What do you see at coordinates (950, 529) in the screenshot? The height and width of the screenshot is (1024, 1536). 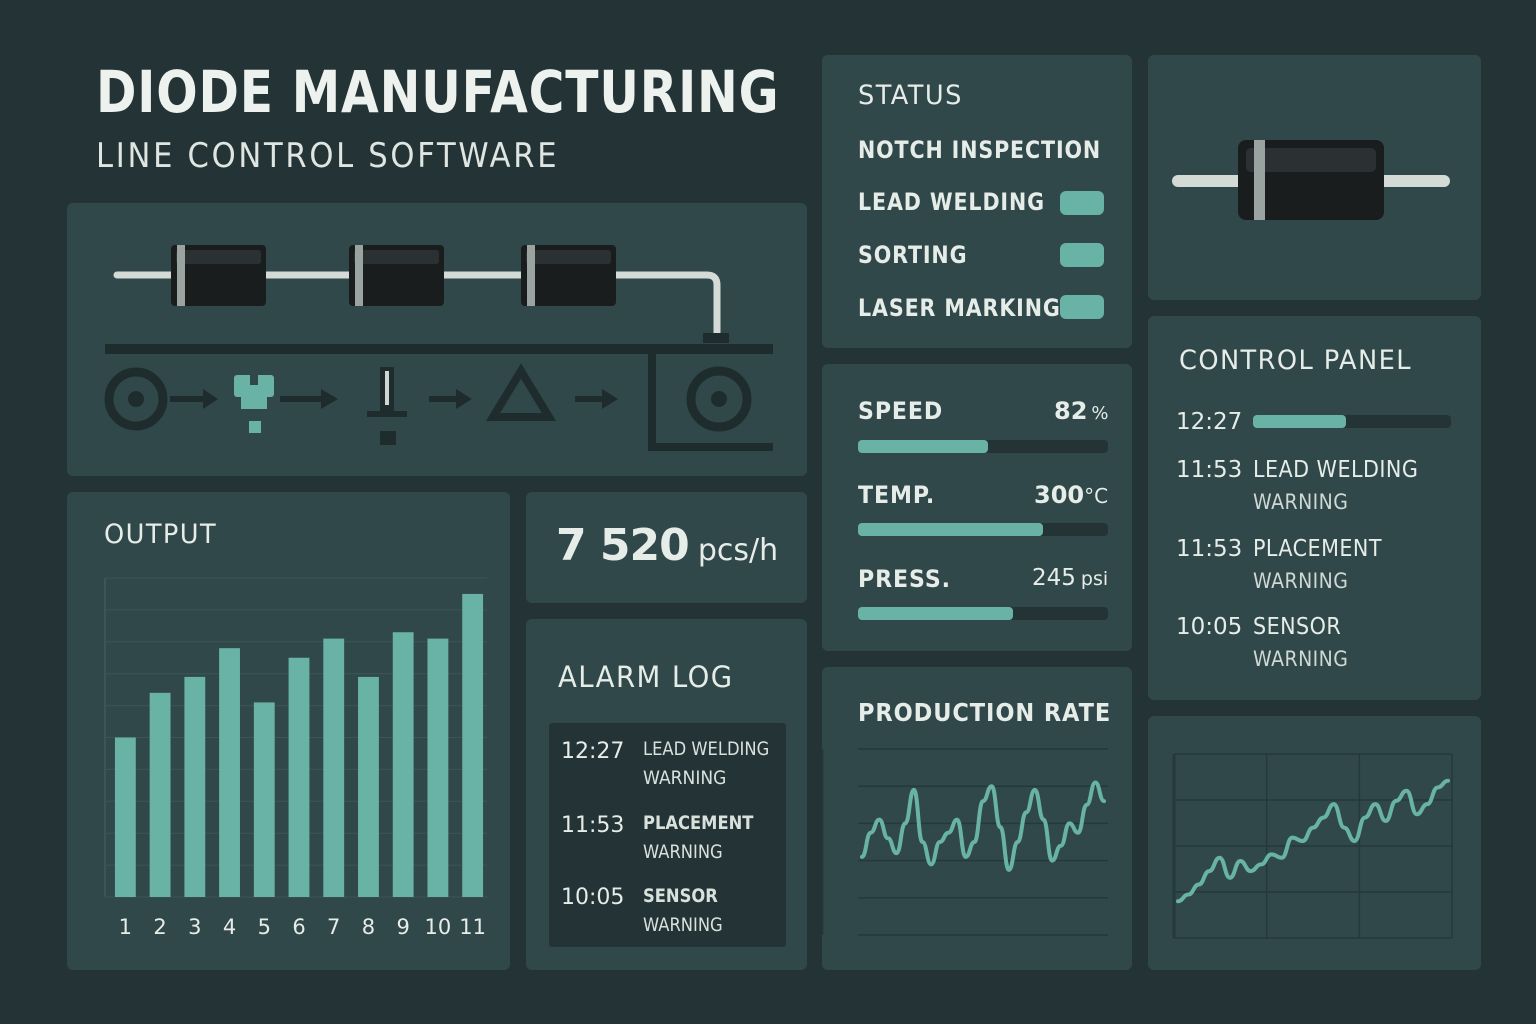 I see `temp-gauge-fill` at bounding box center [950, 529].